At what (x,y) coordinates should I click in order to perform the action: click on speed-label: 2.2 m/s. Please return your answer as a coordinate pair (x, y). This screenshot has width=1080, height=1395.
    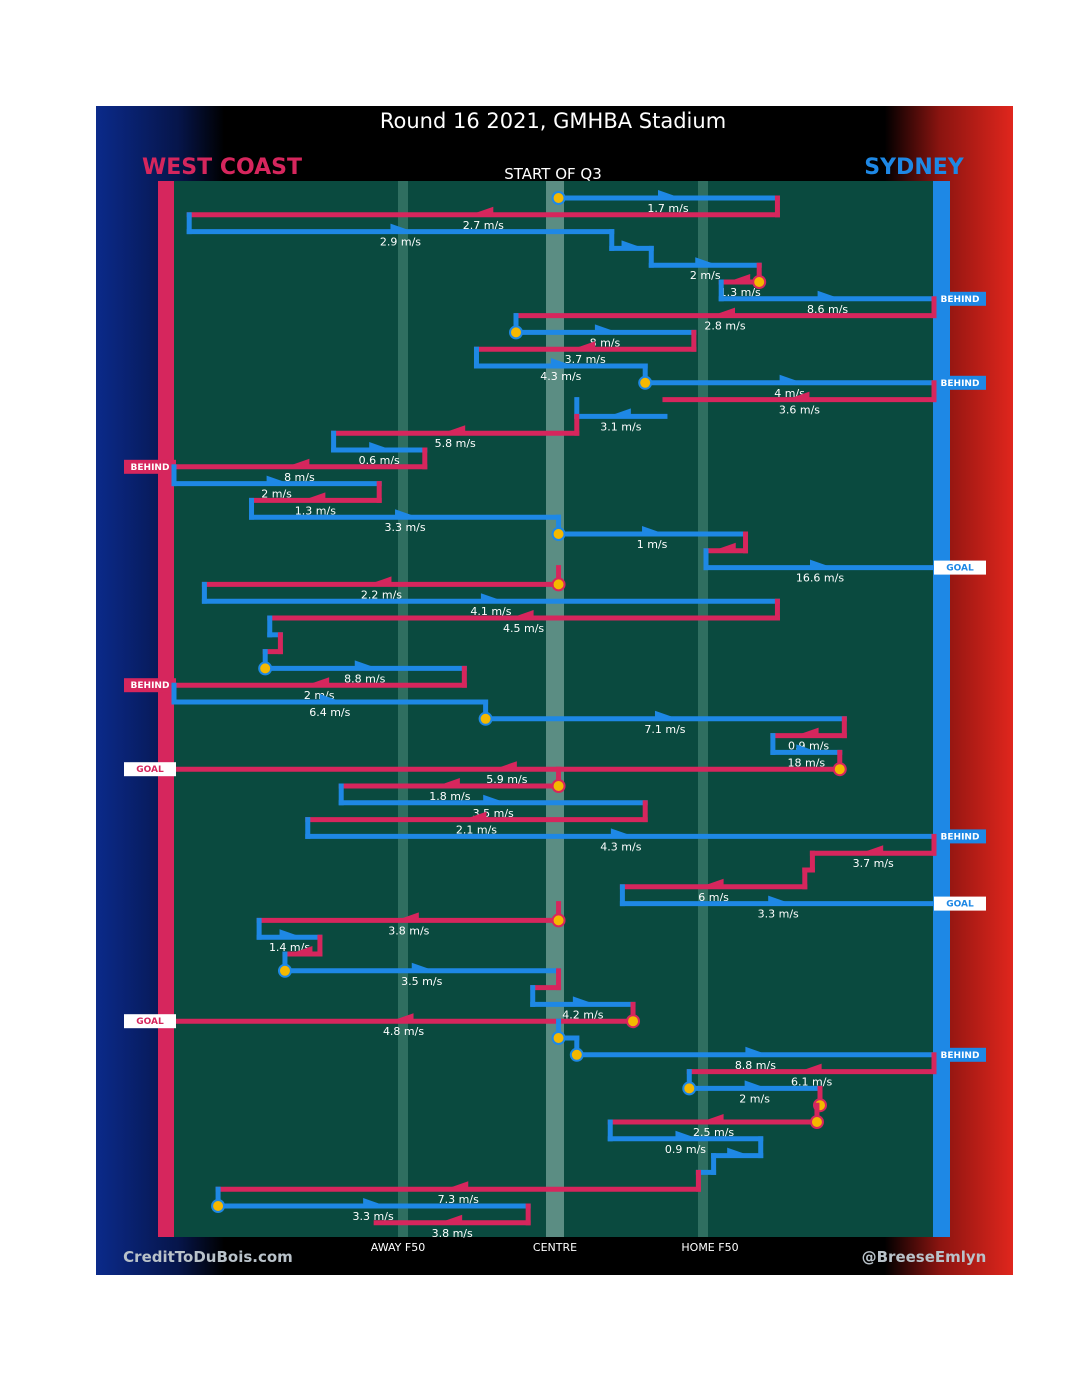
    Looking at the image, I should click on (381, 594).